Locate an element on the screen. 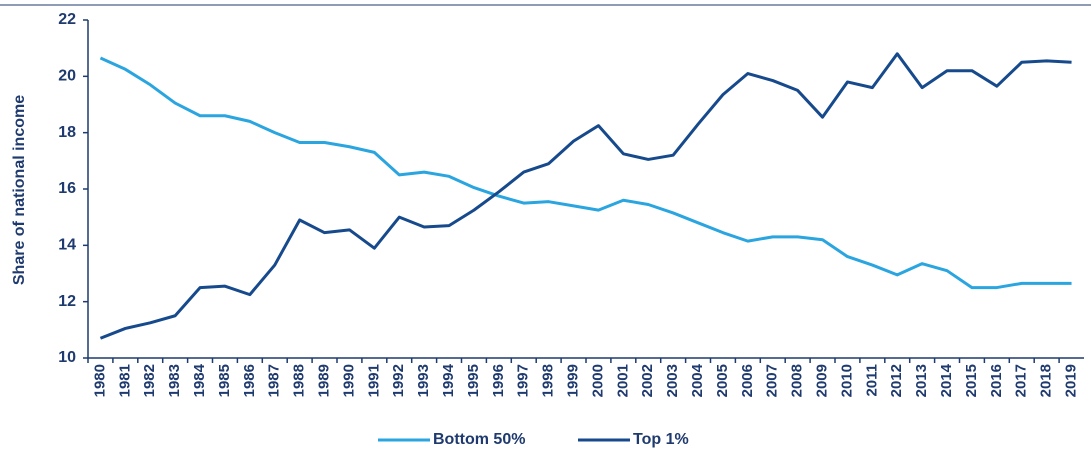 Image resolution: width=1091 pixels, height=453 pixels. x-tick-label: 2010 is located at coordinates (846, 380).